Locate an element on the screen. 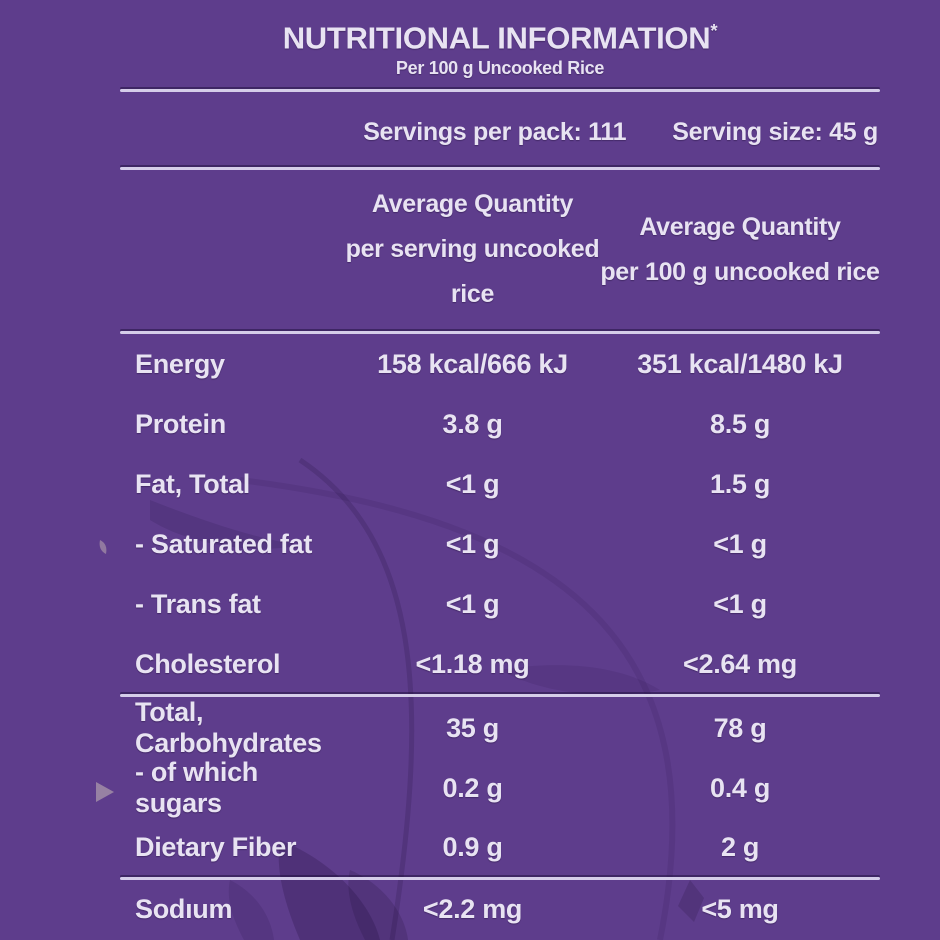  row-value-per-serving: 158 kcal/666 kJ is located at coordinates (472, 363).